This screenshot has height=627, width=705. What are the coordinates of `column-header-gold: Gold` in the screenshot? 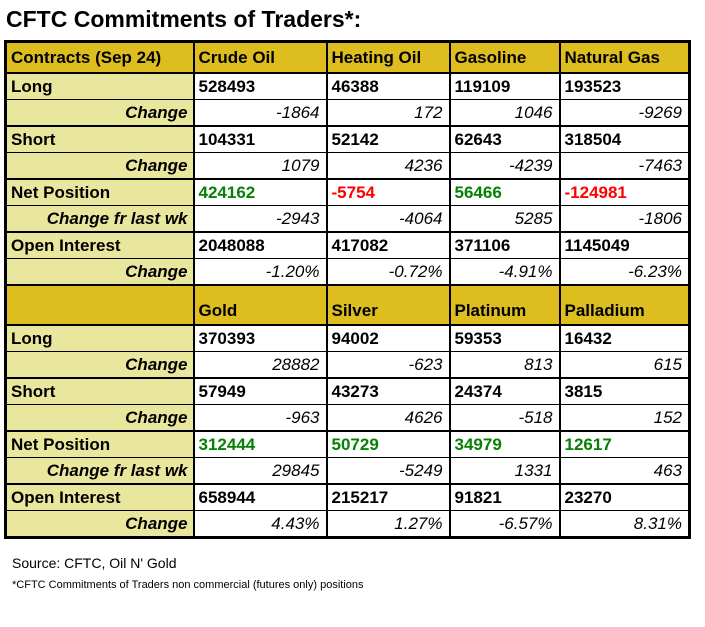 It's located at (260, 305).